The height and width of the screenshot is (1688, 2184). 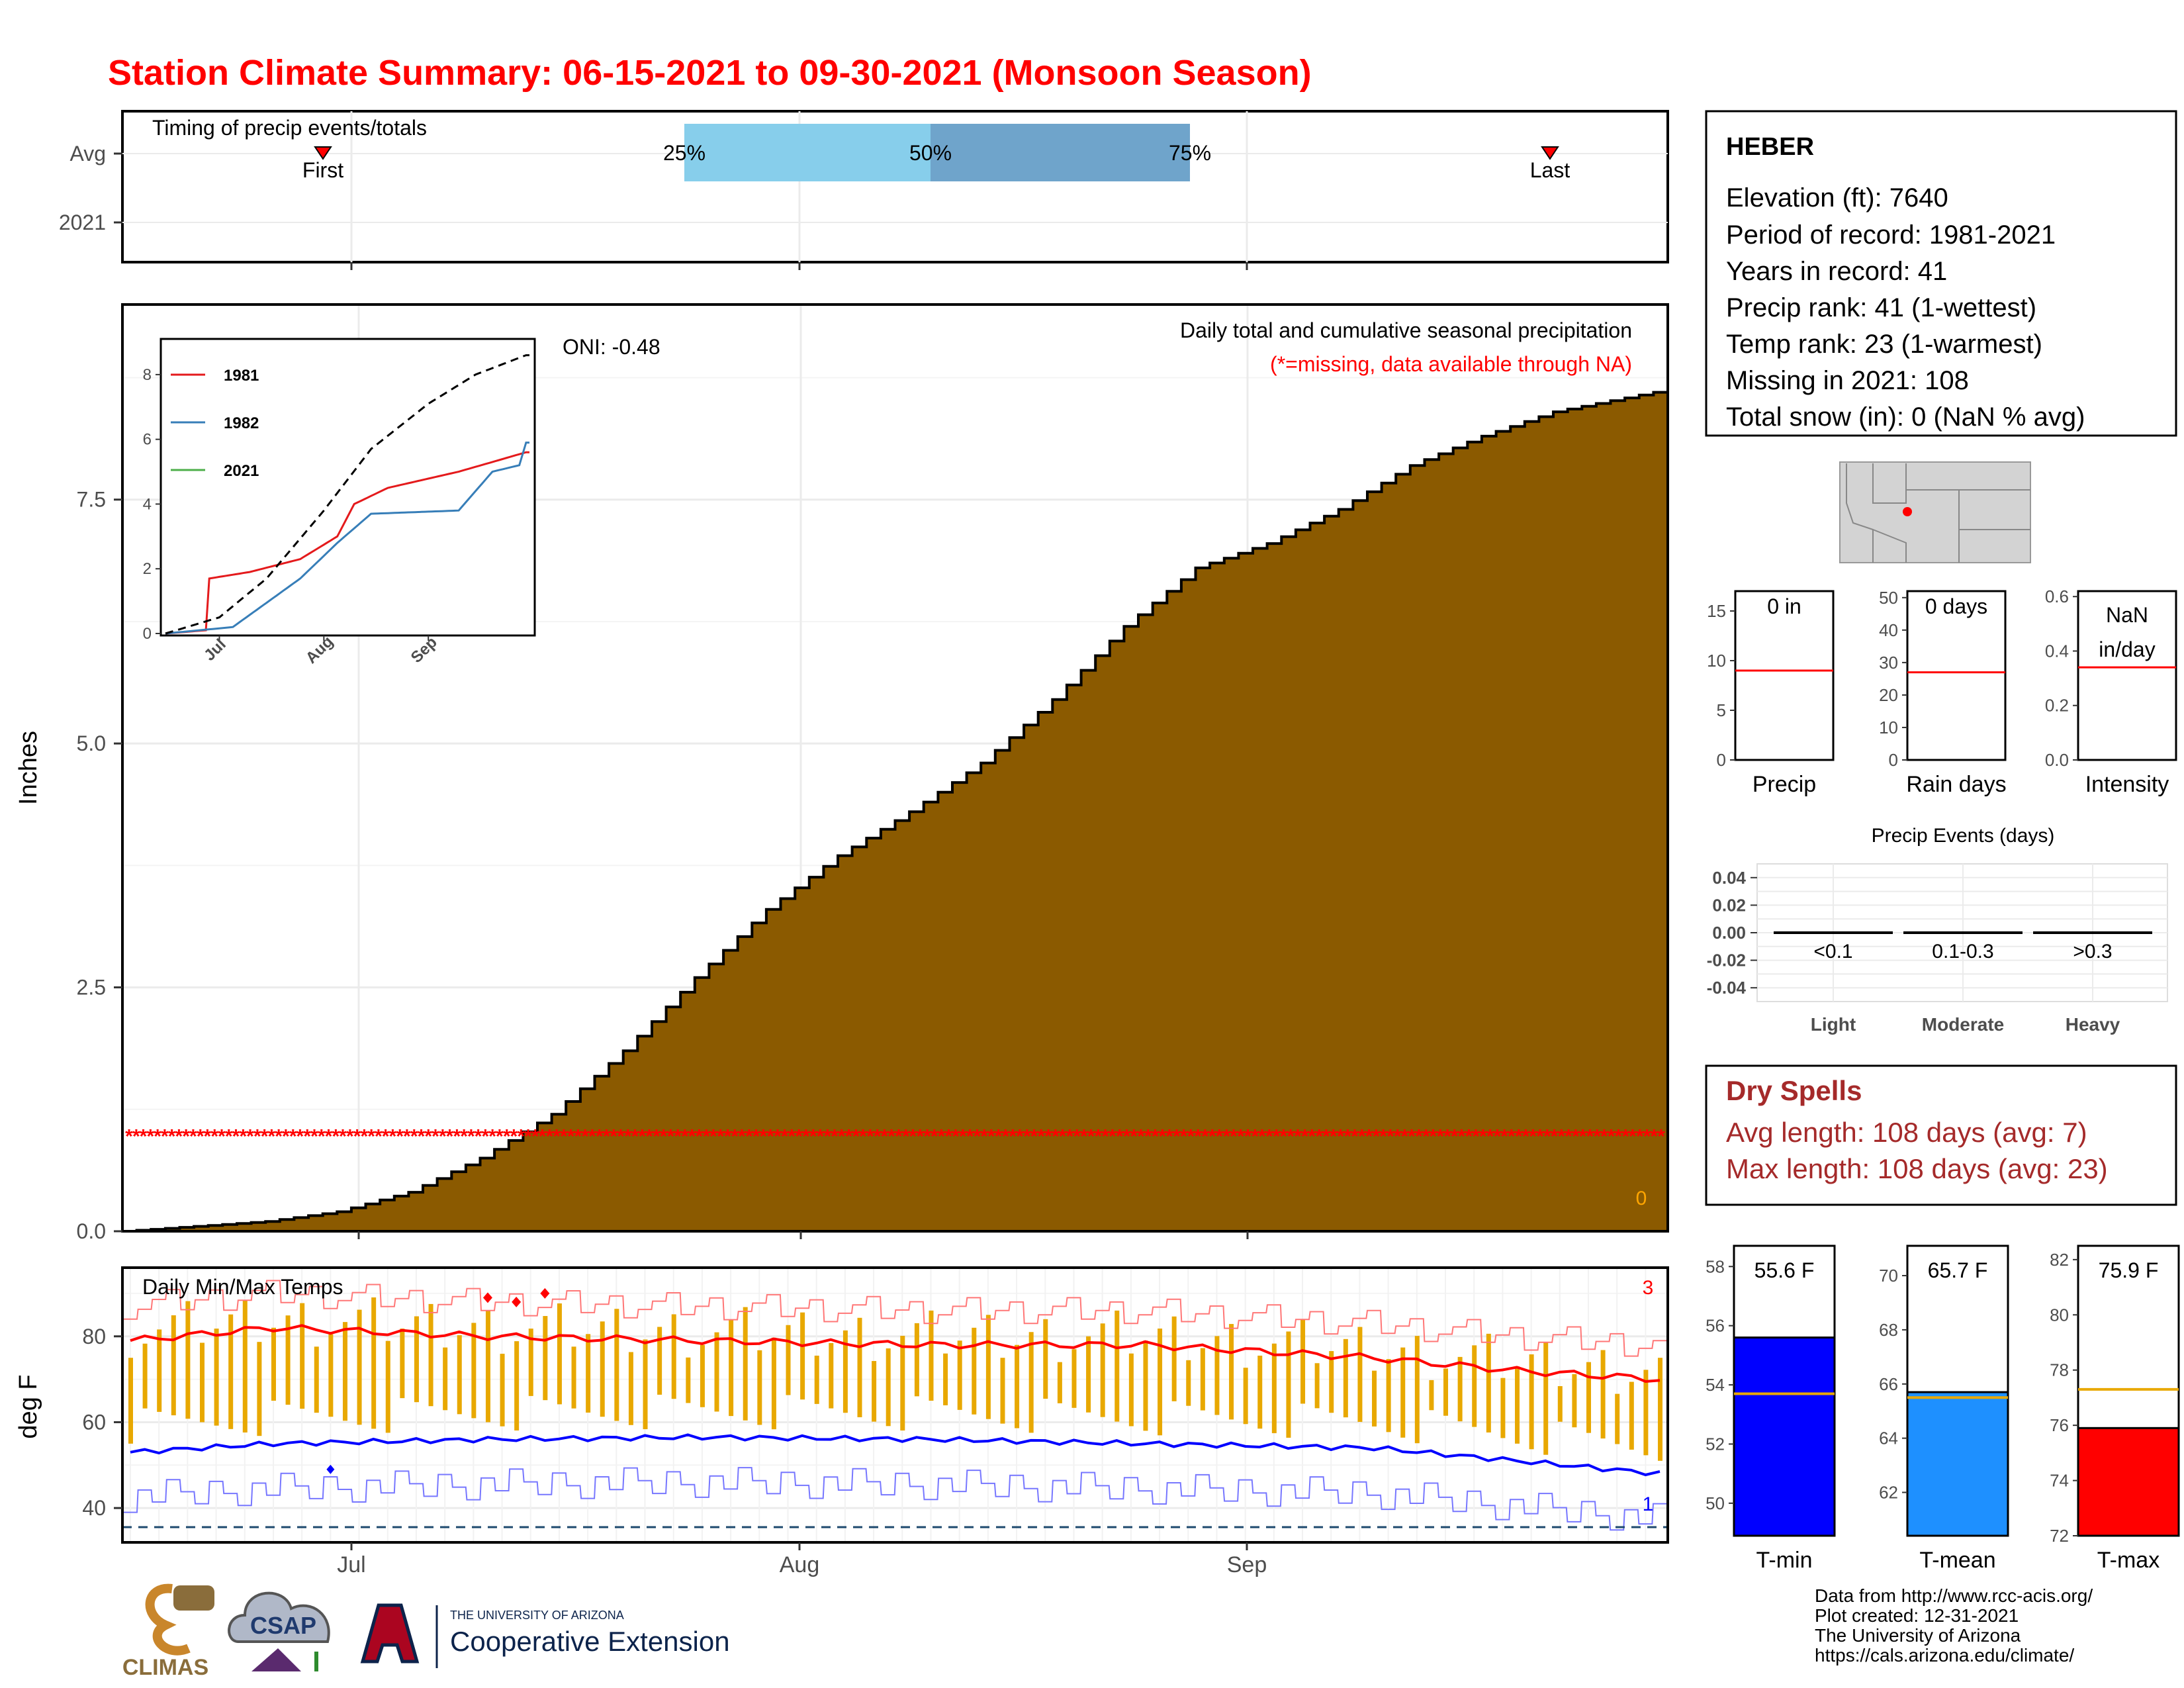 What do you see at coordinates (1917, 1615) in the screenshot?
I see `footer-created: Plot created: 12-31-2021` at bounding box center [1917, 1615].